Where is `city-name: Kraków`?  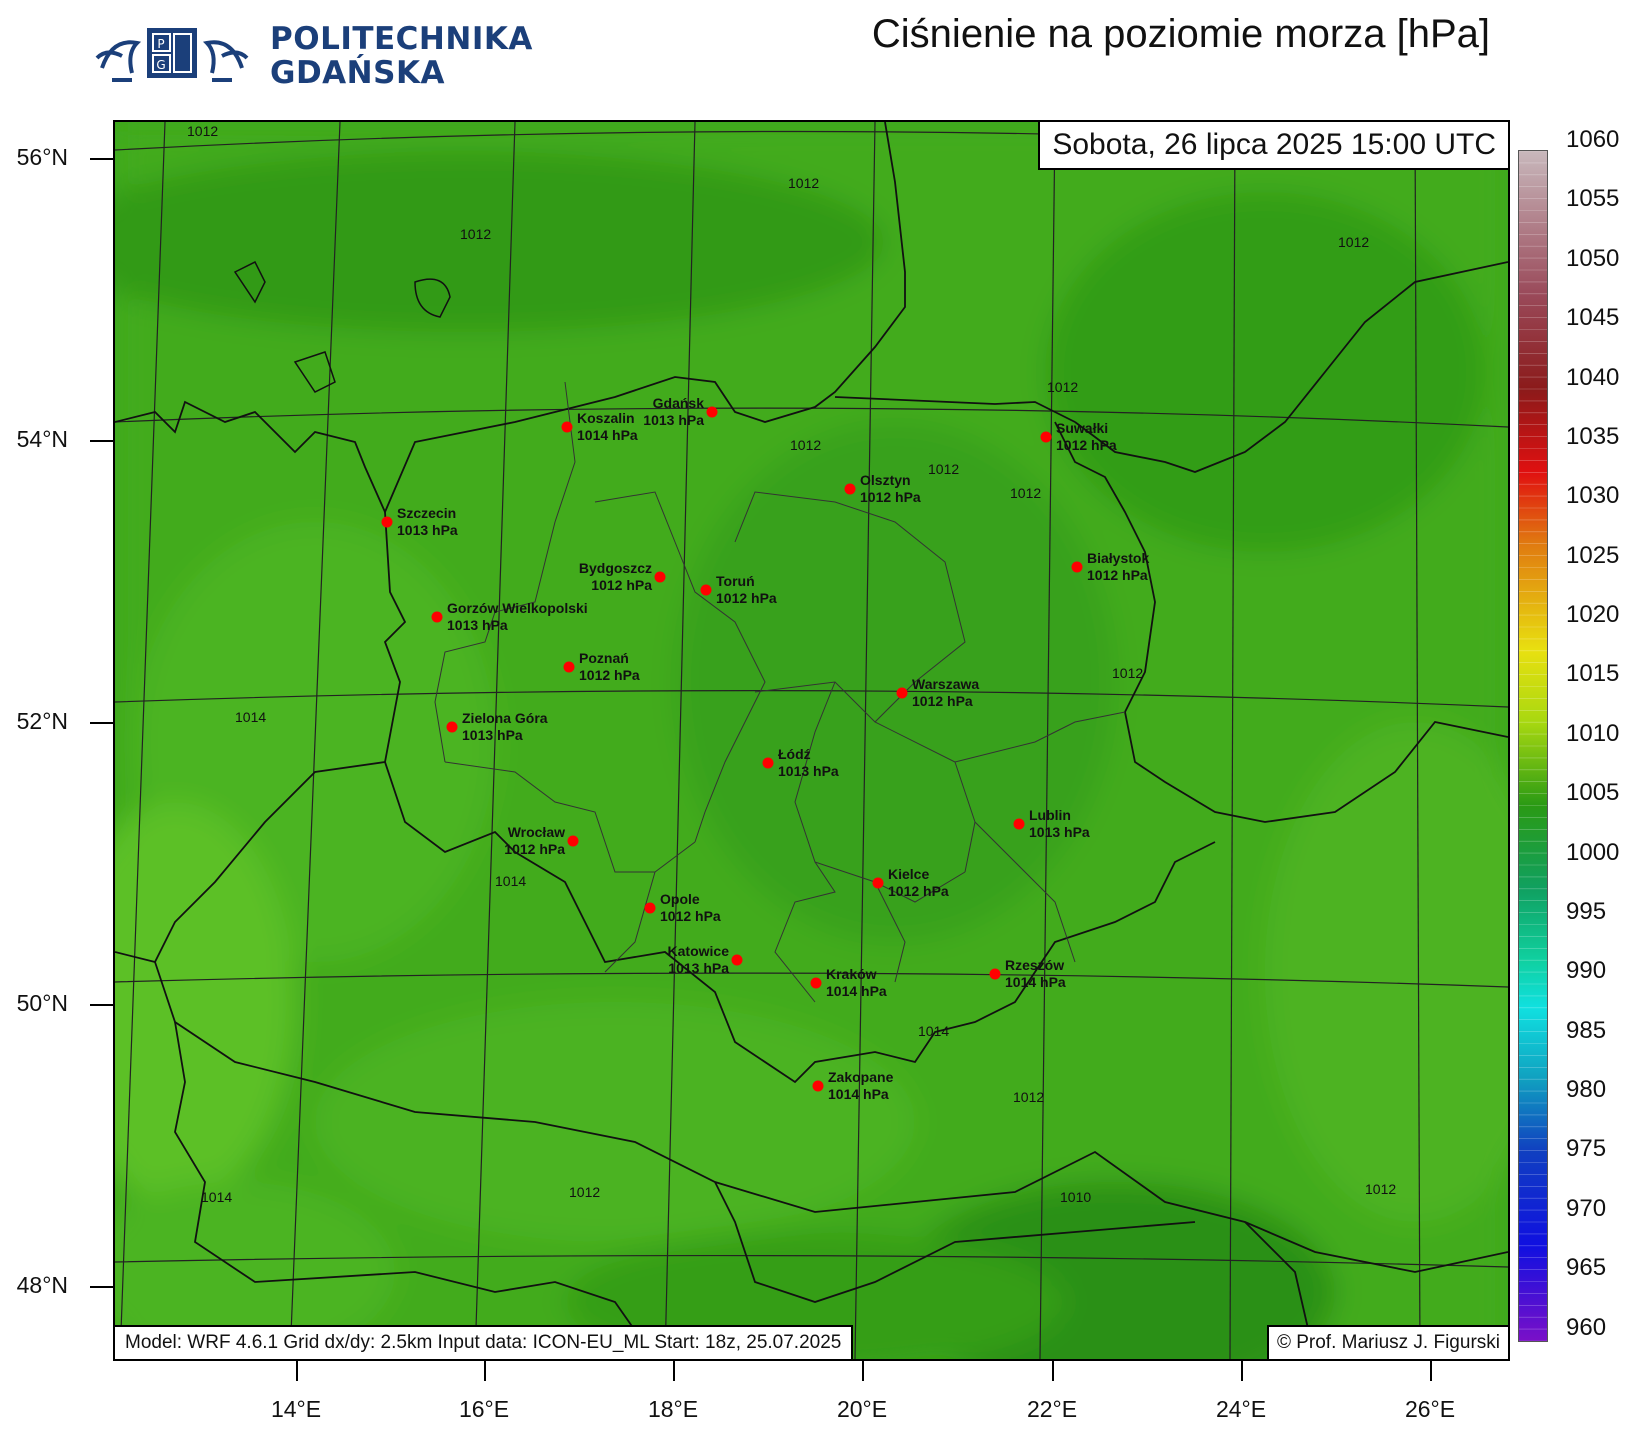 city-name: Kraków is located at coordinates (851, 974).